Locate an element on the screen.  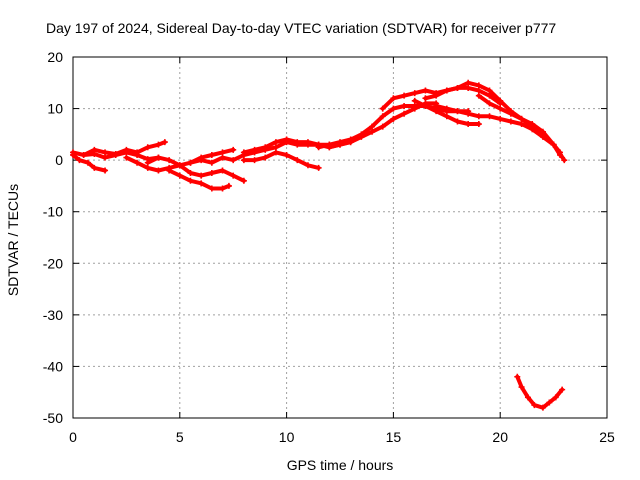
y-tick-label: -50 is located at coordinates (53, 418).